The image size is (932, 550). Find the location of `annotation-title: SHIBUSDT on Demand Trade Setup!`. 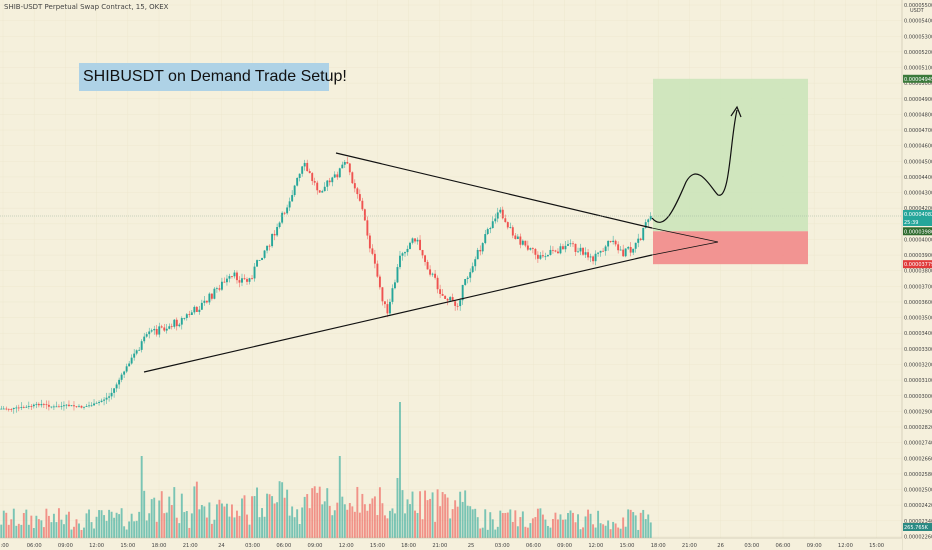

annotation-title: SHIBUSDT on Demand Trade Setup! is located at coordinates (213, 77).